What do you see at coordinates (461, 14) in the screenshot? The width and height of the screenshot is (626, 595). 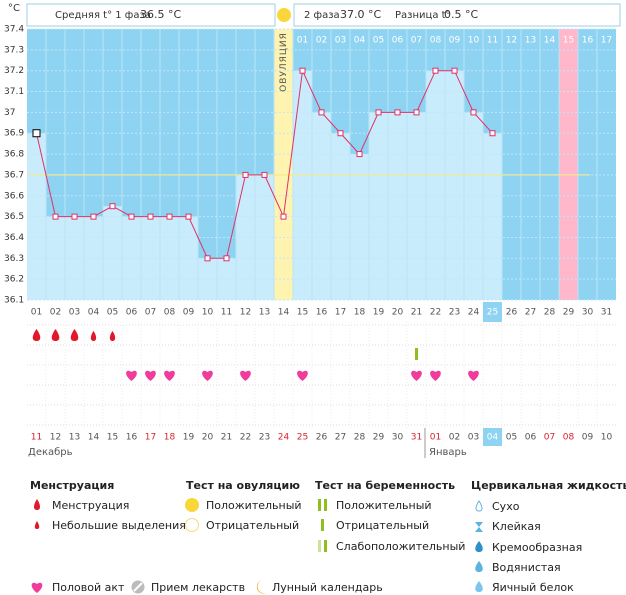 I see `diff-value: 0.5 °C` at bounding box center [461, 14].